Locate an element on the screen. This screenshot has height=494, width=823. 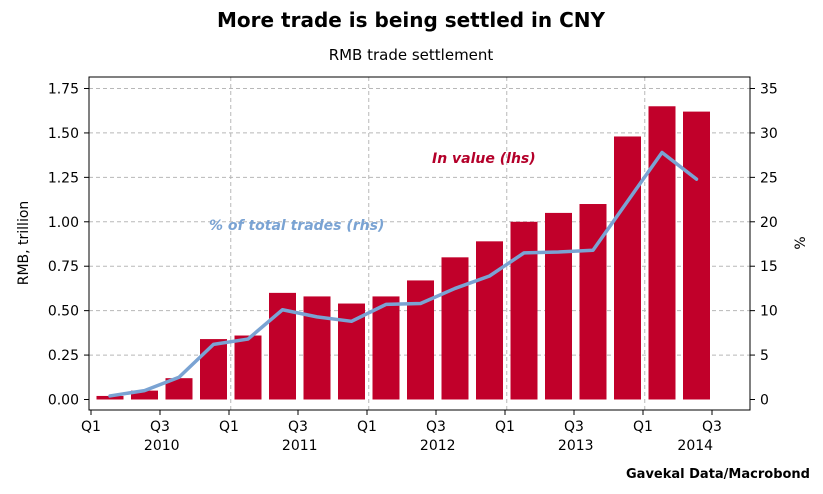
right-axis-ticks: 0 5 10 15 20 25 30 35 is located at coordinates (764, 245).